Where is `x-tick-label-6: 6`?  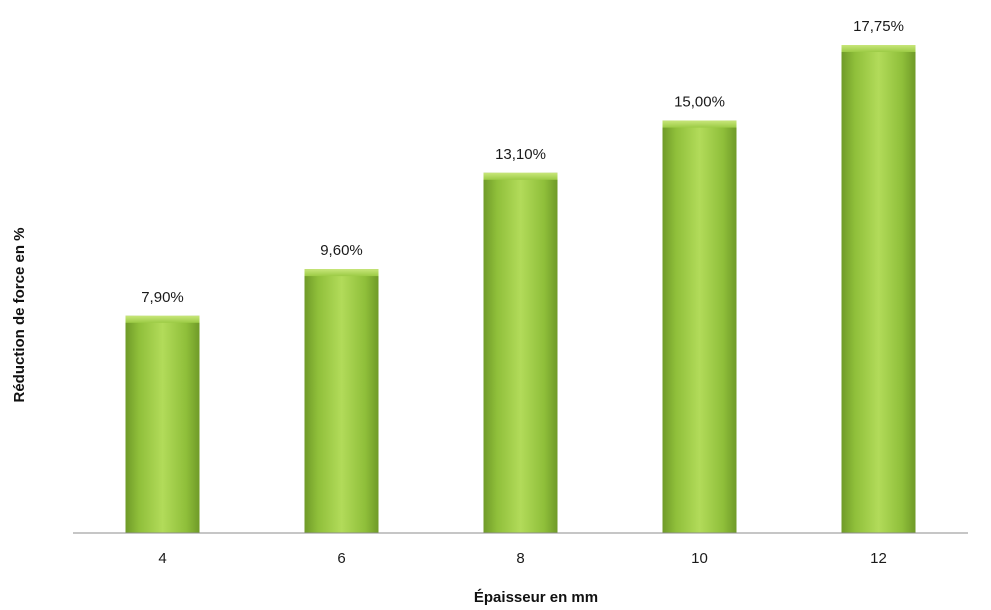 x-tick-label-6: 6 is located at coordinates (341, 558).